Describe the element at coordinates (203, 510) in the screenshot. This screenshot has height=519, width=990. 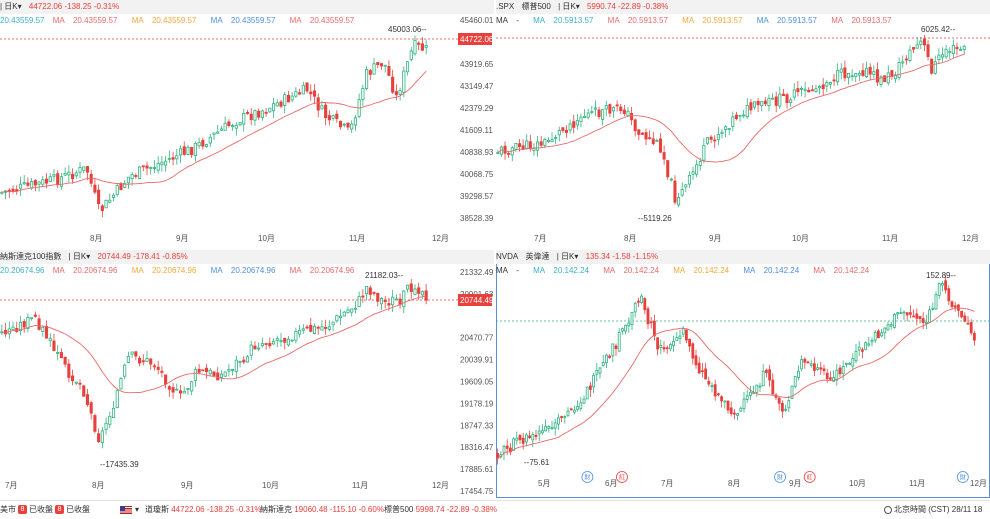
I see `ticker-dji: 道瓊斯 44722.06 -138.25 -0.31%` at that location.